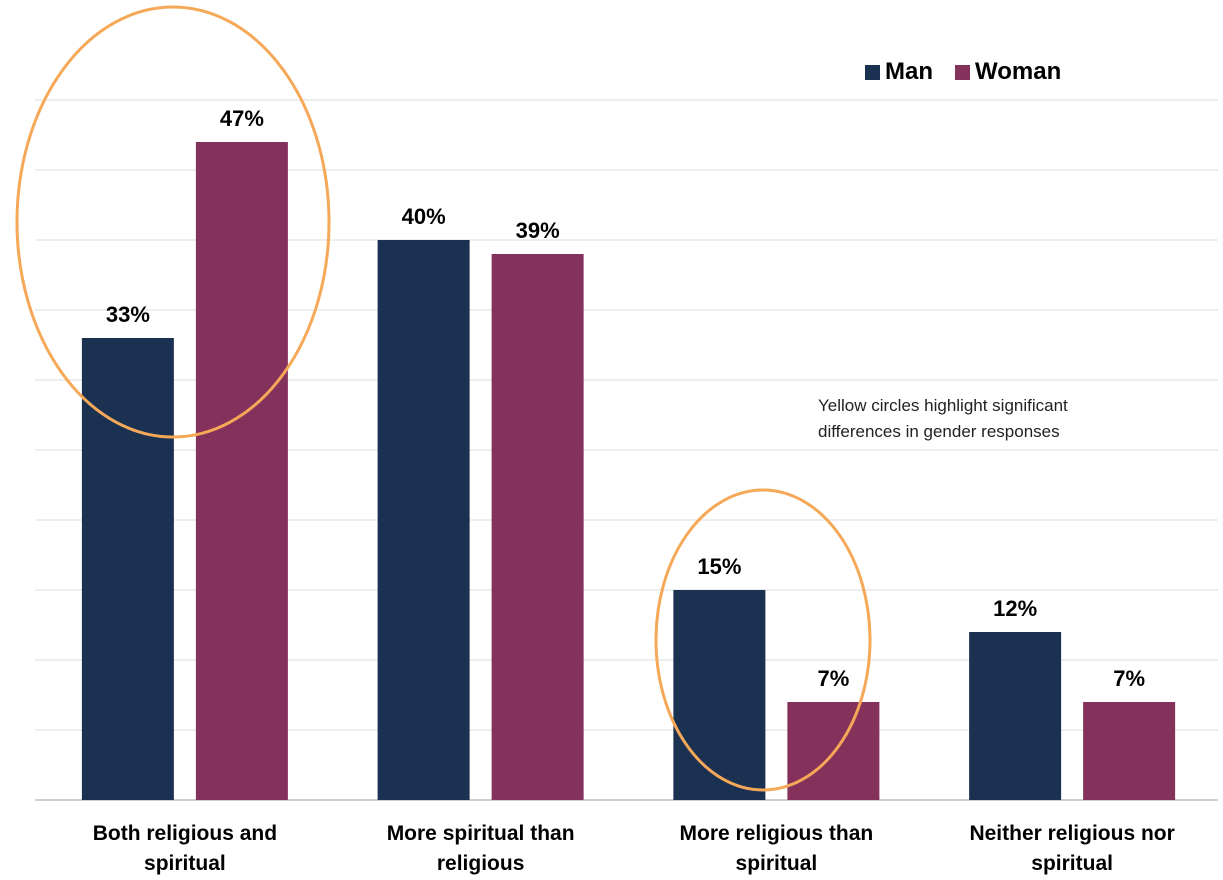 The height and width of the screenshot is (880, 1223). Describe the element at coordinates (538, 230) in the screenshot. I see `value-label-woman-1: 39%` at that location.